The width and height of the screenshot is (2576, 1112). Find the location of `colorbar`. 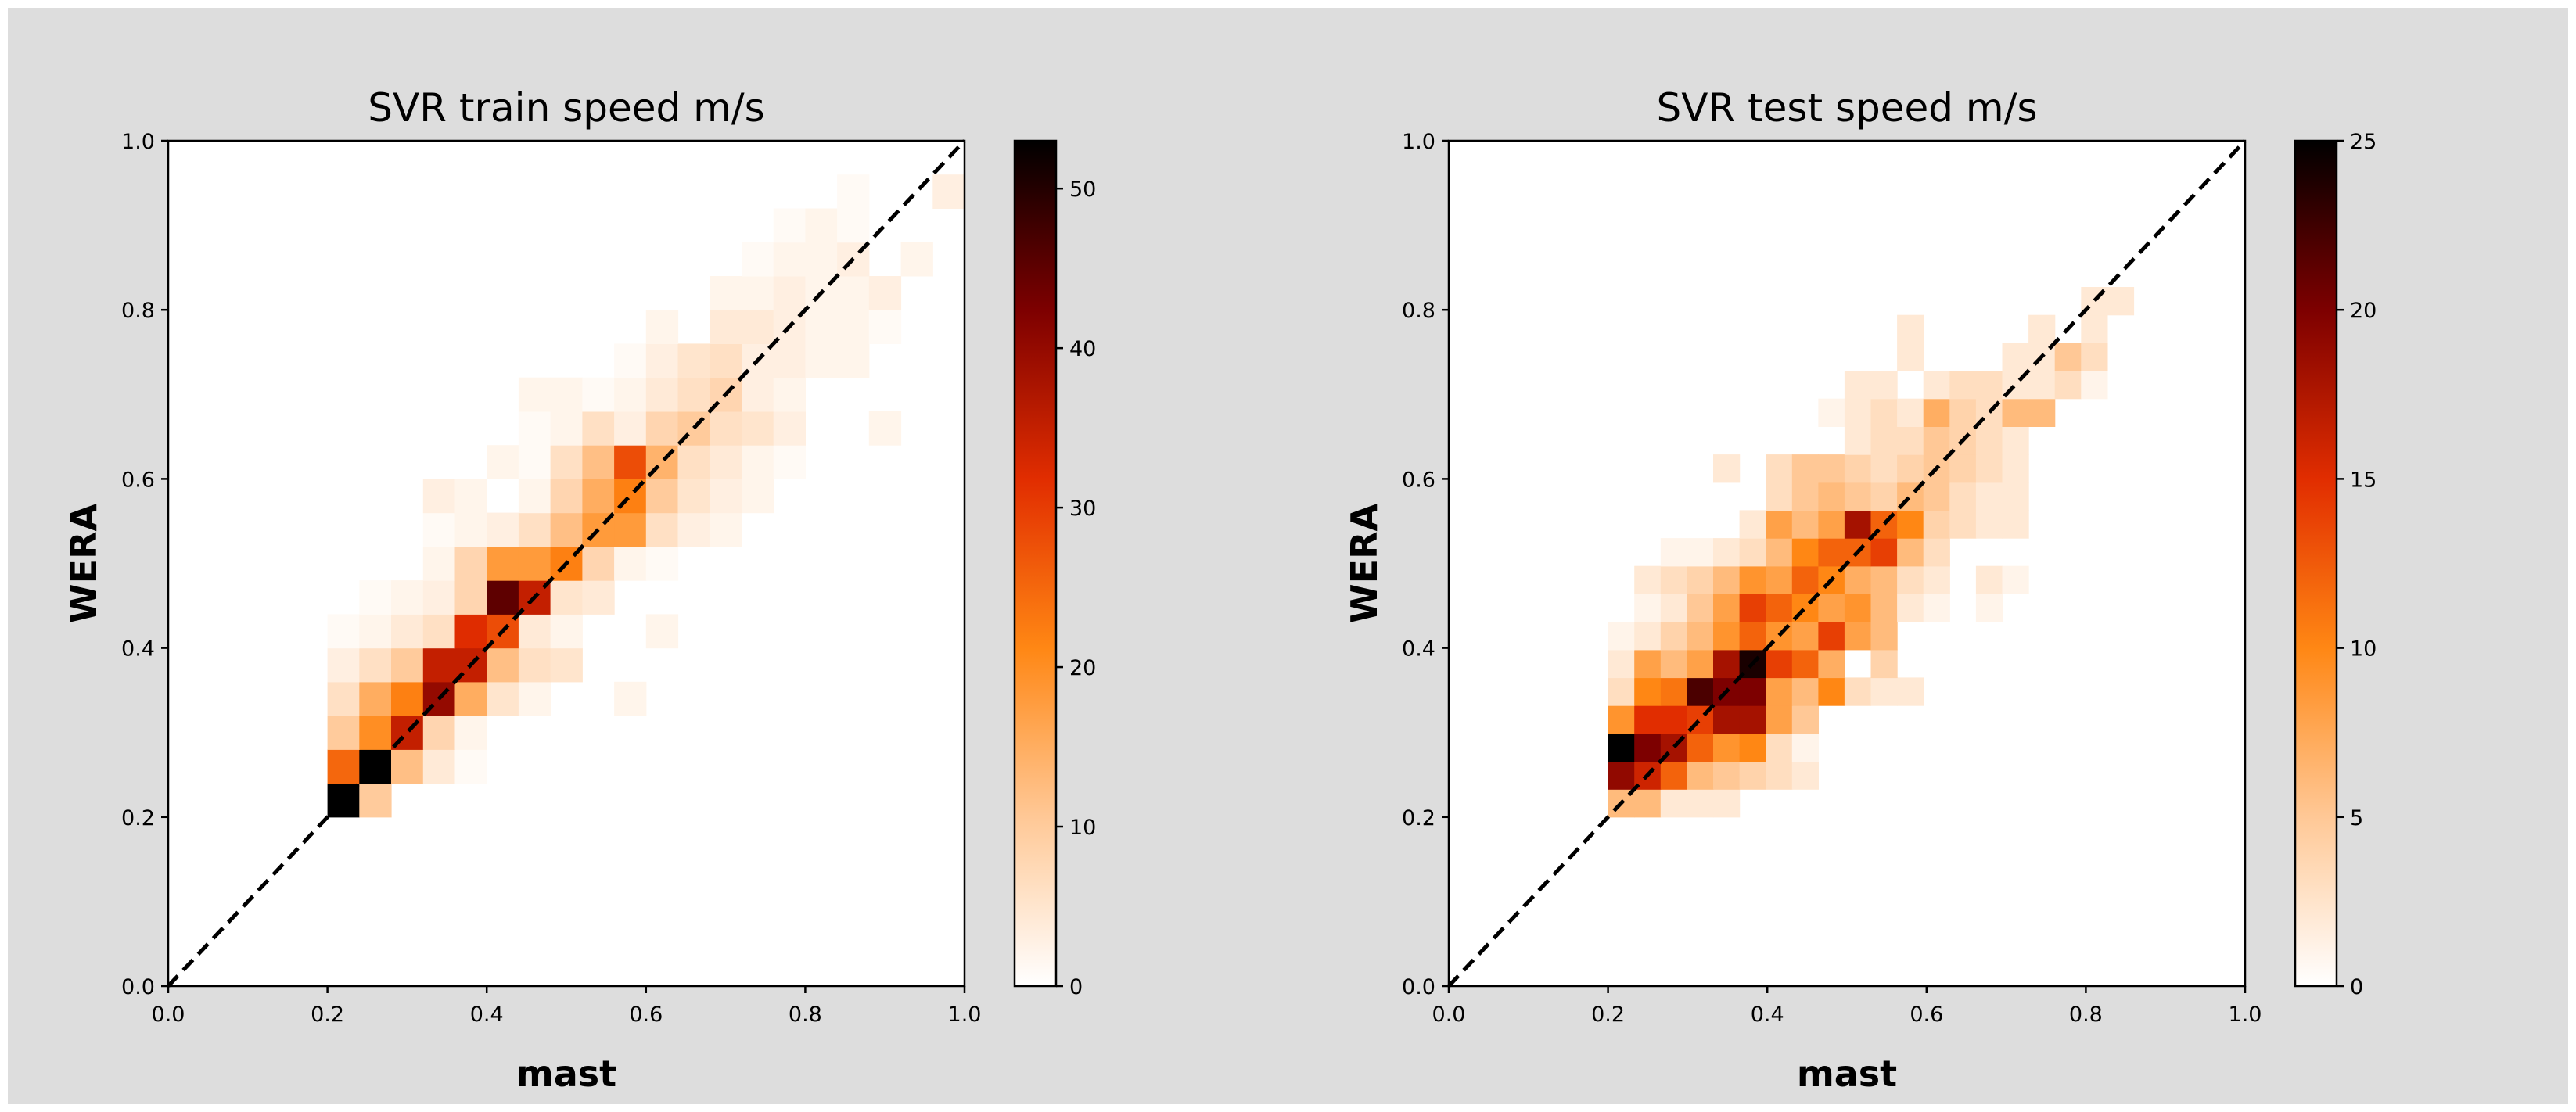

colorbar is located at coordinates (2316, 563).